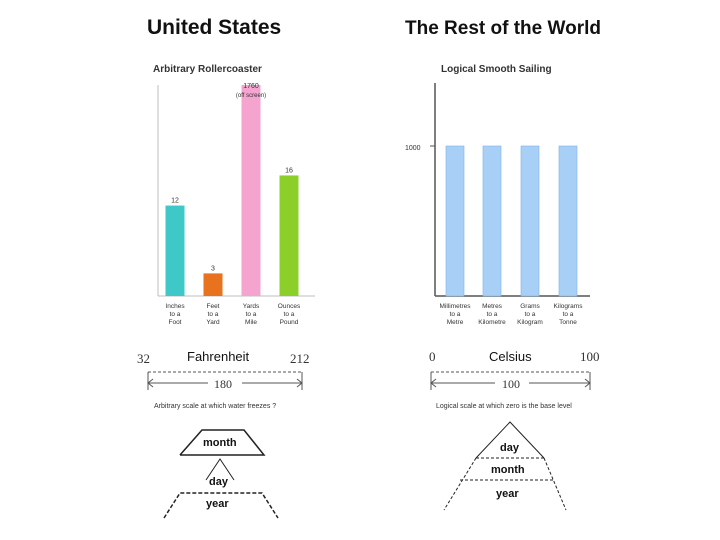  What do you see at coordinates (220, 443) in the screenshot?
I see `left-date-first: month` at bounding box center [220, 443].